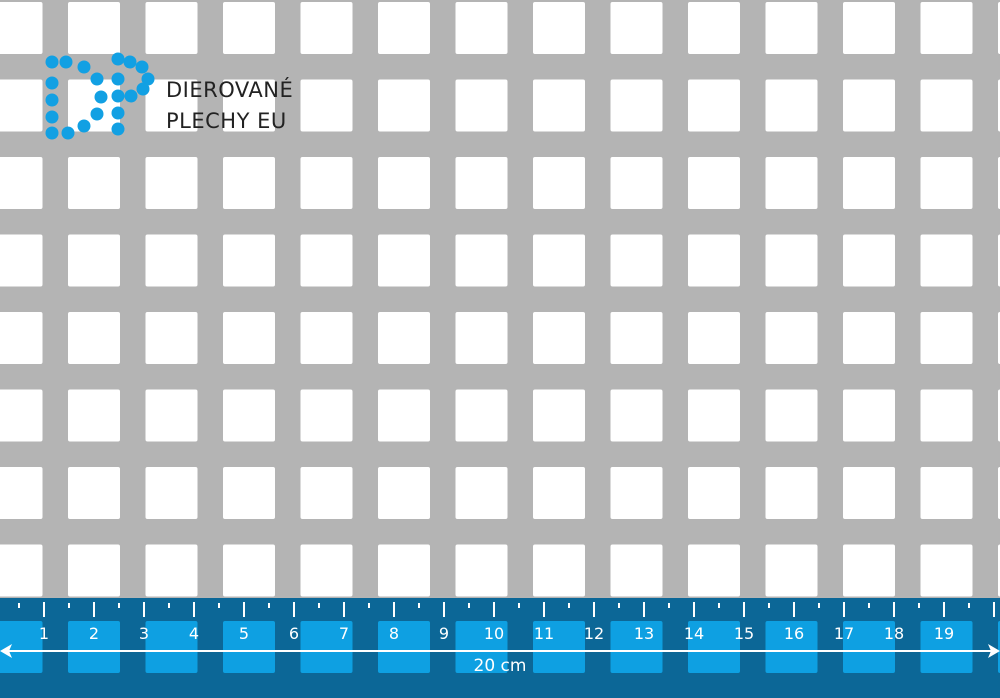 This screenshot has height=698, width=1000. I want to click on ruler-number: 6, so click(294, 633).